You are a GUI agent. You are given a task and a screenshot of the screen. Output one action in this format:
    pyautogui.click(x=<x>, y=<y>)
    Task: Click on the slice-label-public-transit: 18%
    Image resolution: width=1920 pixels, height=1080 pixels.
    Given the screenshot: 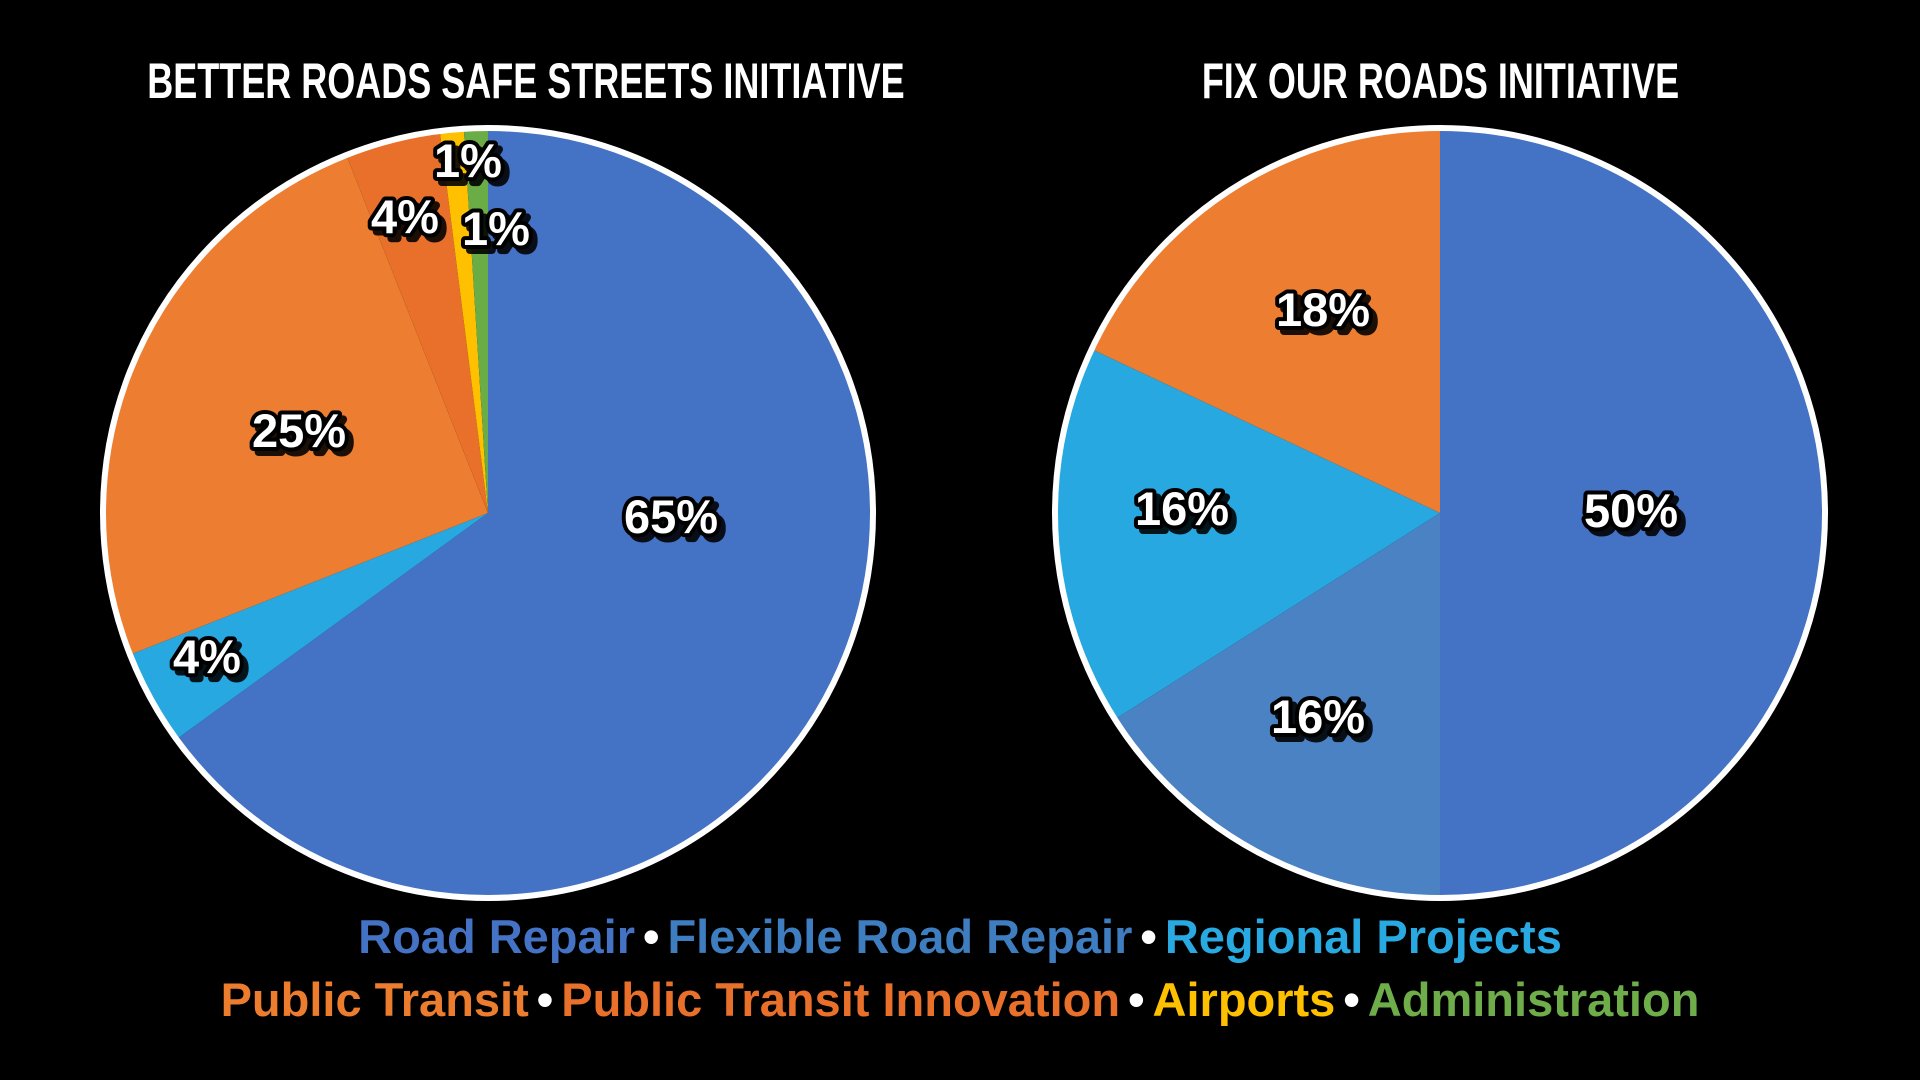 What is the action you would take?
    pyautogui.click(x=1323, y=309)
    